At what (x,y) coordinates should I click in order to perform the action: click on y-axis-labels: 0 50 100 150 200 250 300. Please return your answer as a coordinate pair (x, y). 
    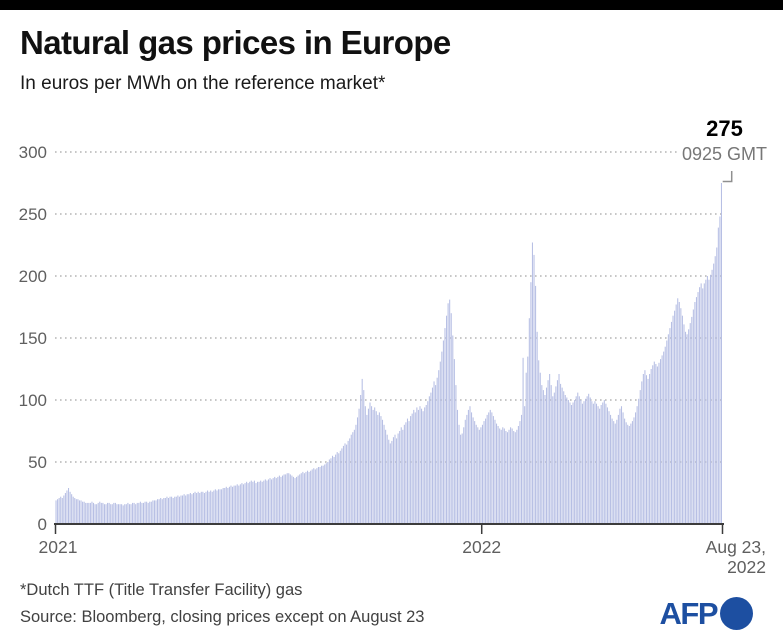
    Looking at the image, I should click on (33, 338).